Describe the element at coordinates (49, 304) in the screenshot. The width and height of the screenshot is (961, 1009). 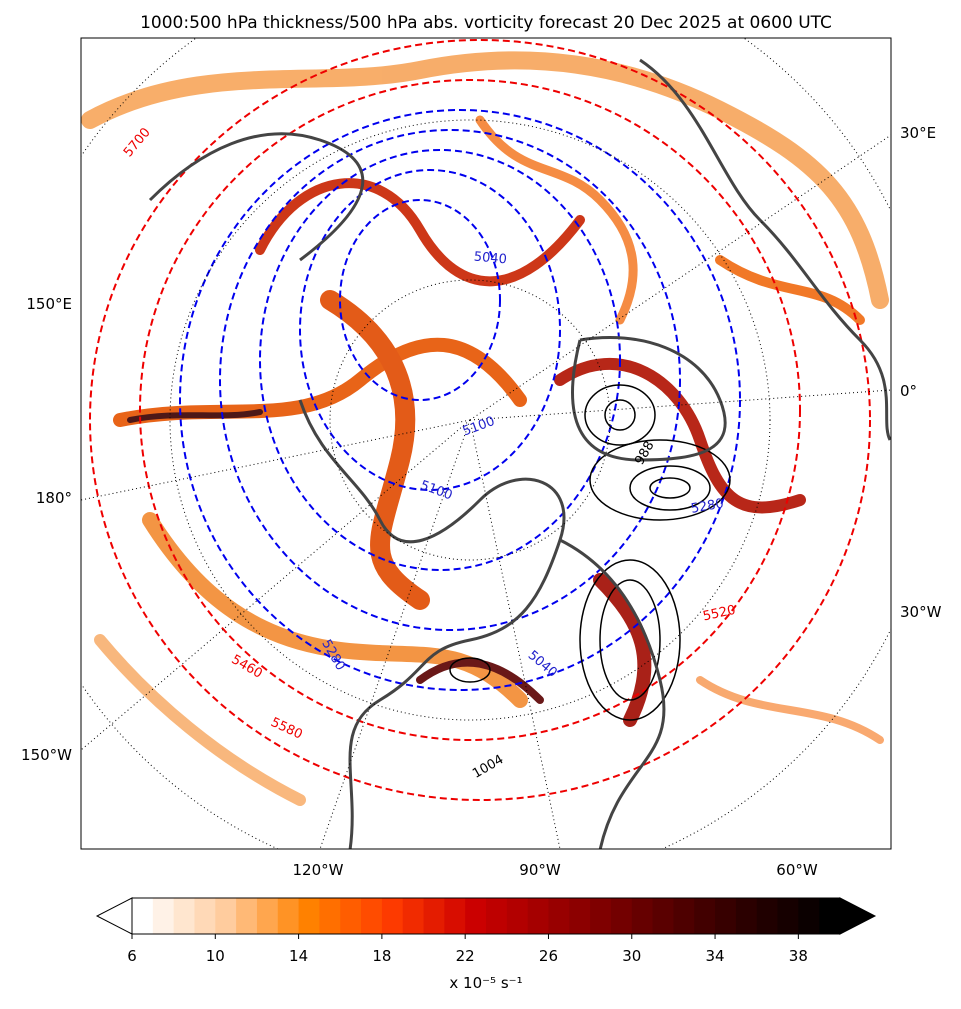
I see `graticule-label: 150°E` at that location.